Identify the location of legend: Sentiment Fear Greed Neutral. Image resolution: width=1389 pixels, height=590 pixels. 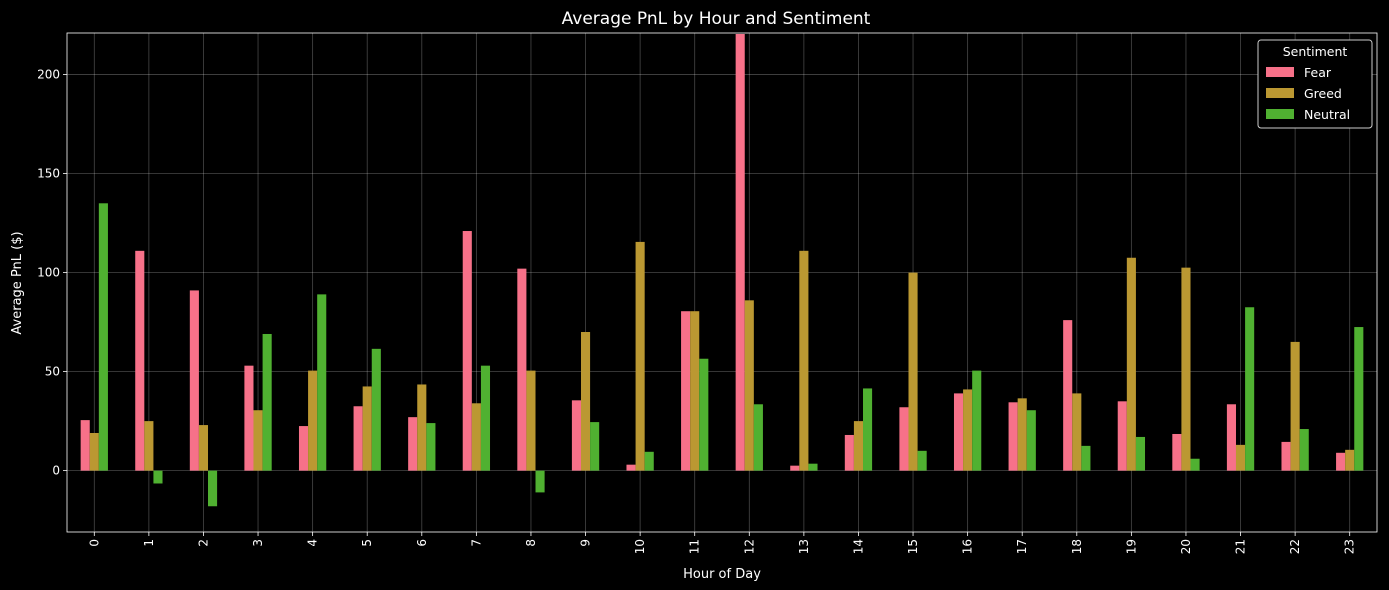
(1315, 84).